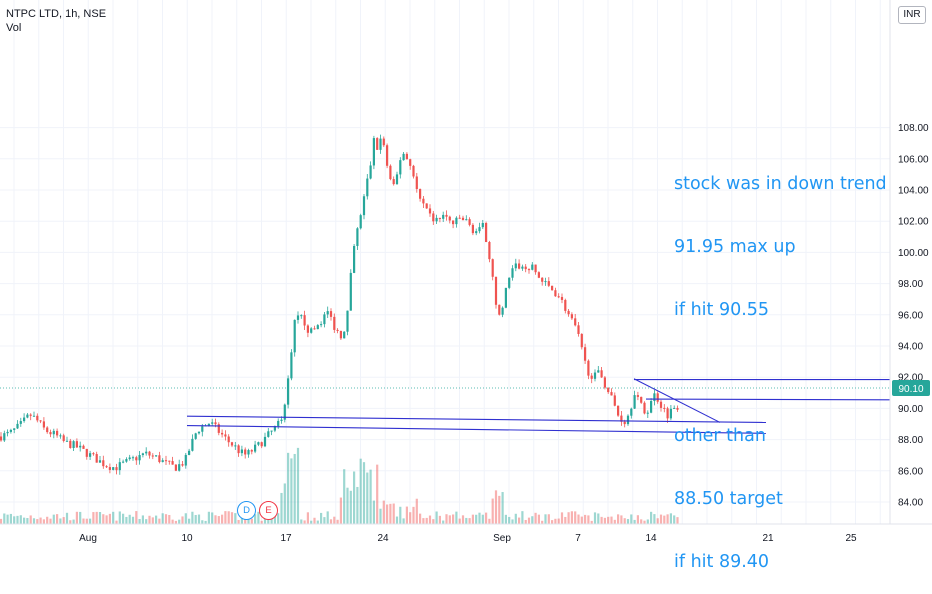  I want to click on dividend-event-marker: D, so click(246, 510).